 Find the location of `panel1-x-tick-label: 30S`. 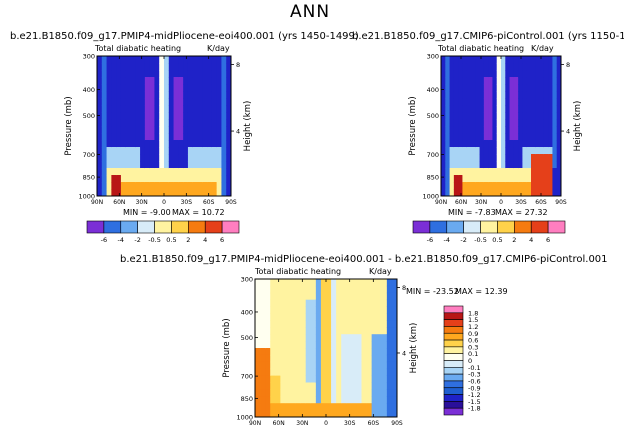

panel1-x-tick-label: 30S is located at coordinates (187, 202).